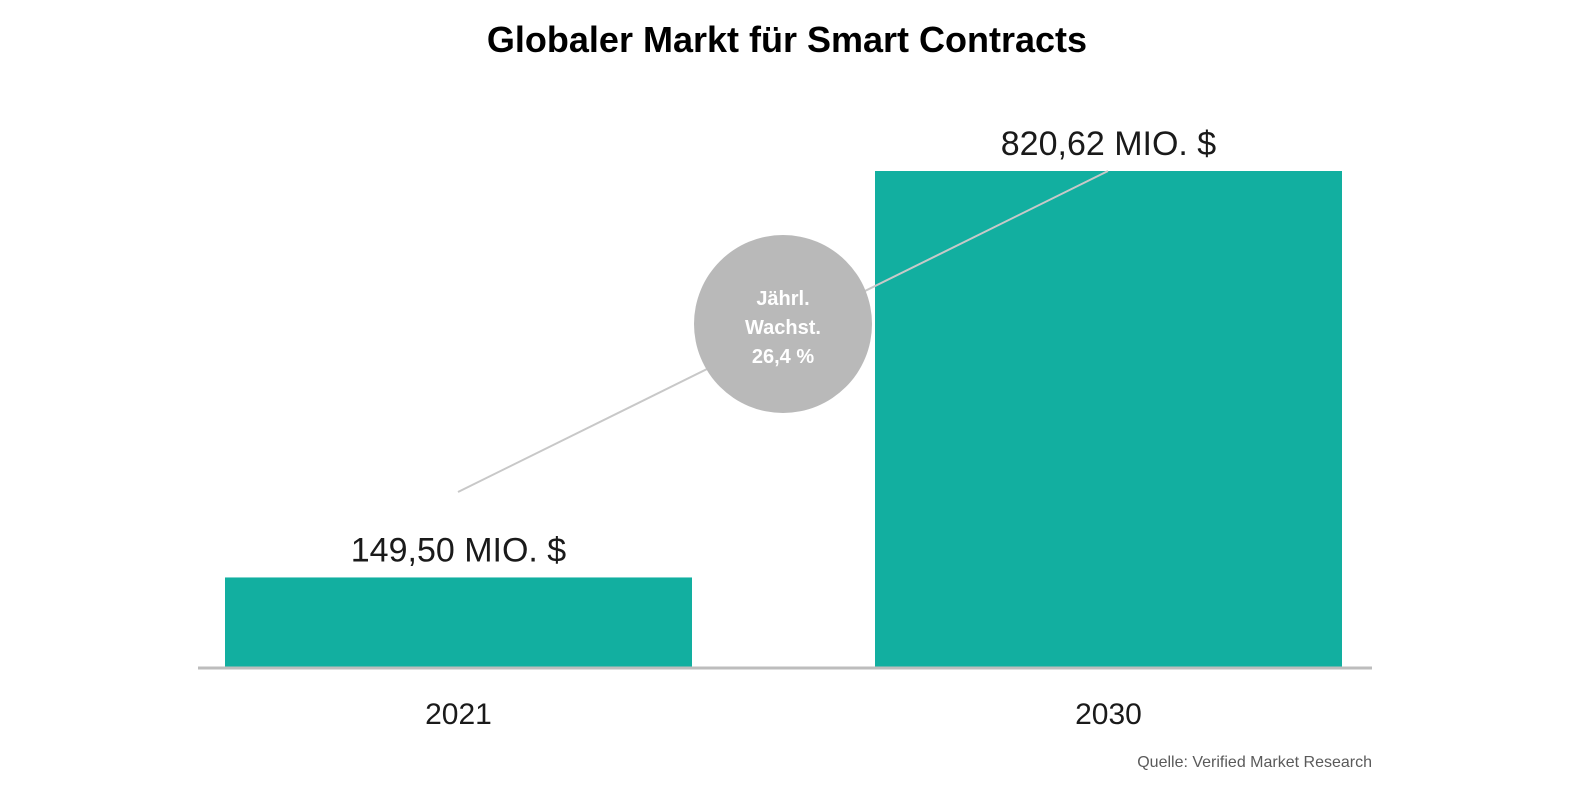 Image resolution: width=1574 pixels, height=787 pixels. Describe the element at coordinates (1254, 762) in the screenshot. I see `source-note: Quelle: Verified Market Research` at that location.